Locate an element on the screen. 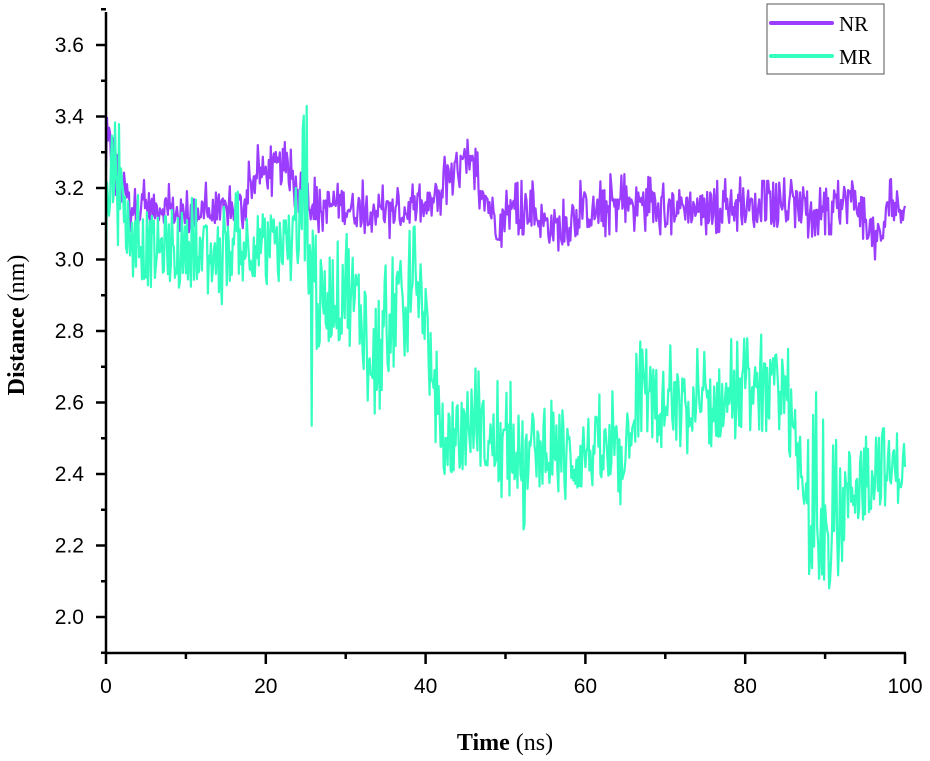 The width and height of the screenshot is (930, 761). y-axis-title-unit: (nm) is located at coordinates (17, 278).